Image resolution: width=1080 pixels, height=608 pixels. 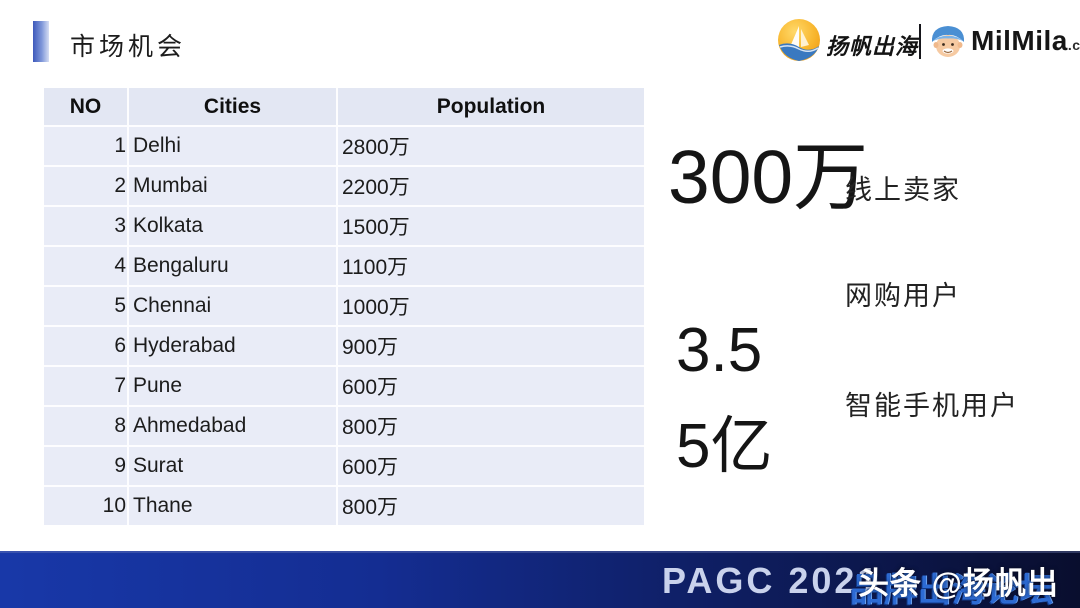 What do you see at coordinates (1073, 45) in the screenshot?
I see `milmila-domain-suffix: .com` at bounding box center [1073, 45].